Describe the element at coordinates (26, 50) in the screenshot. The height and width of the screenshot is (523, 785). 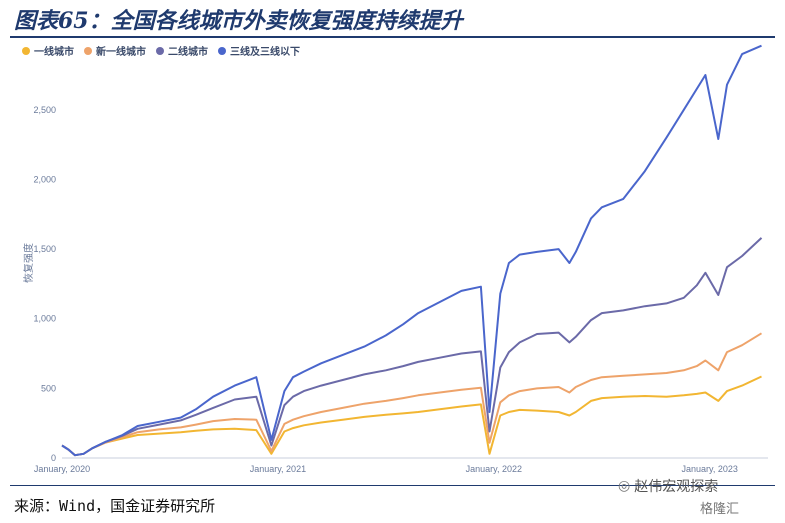
I see `legend-swatch-tier1` at that location.